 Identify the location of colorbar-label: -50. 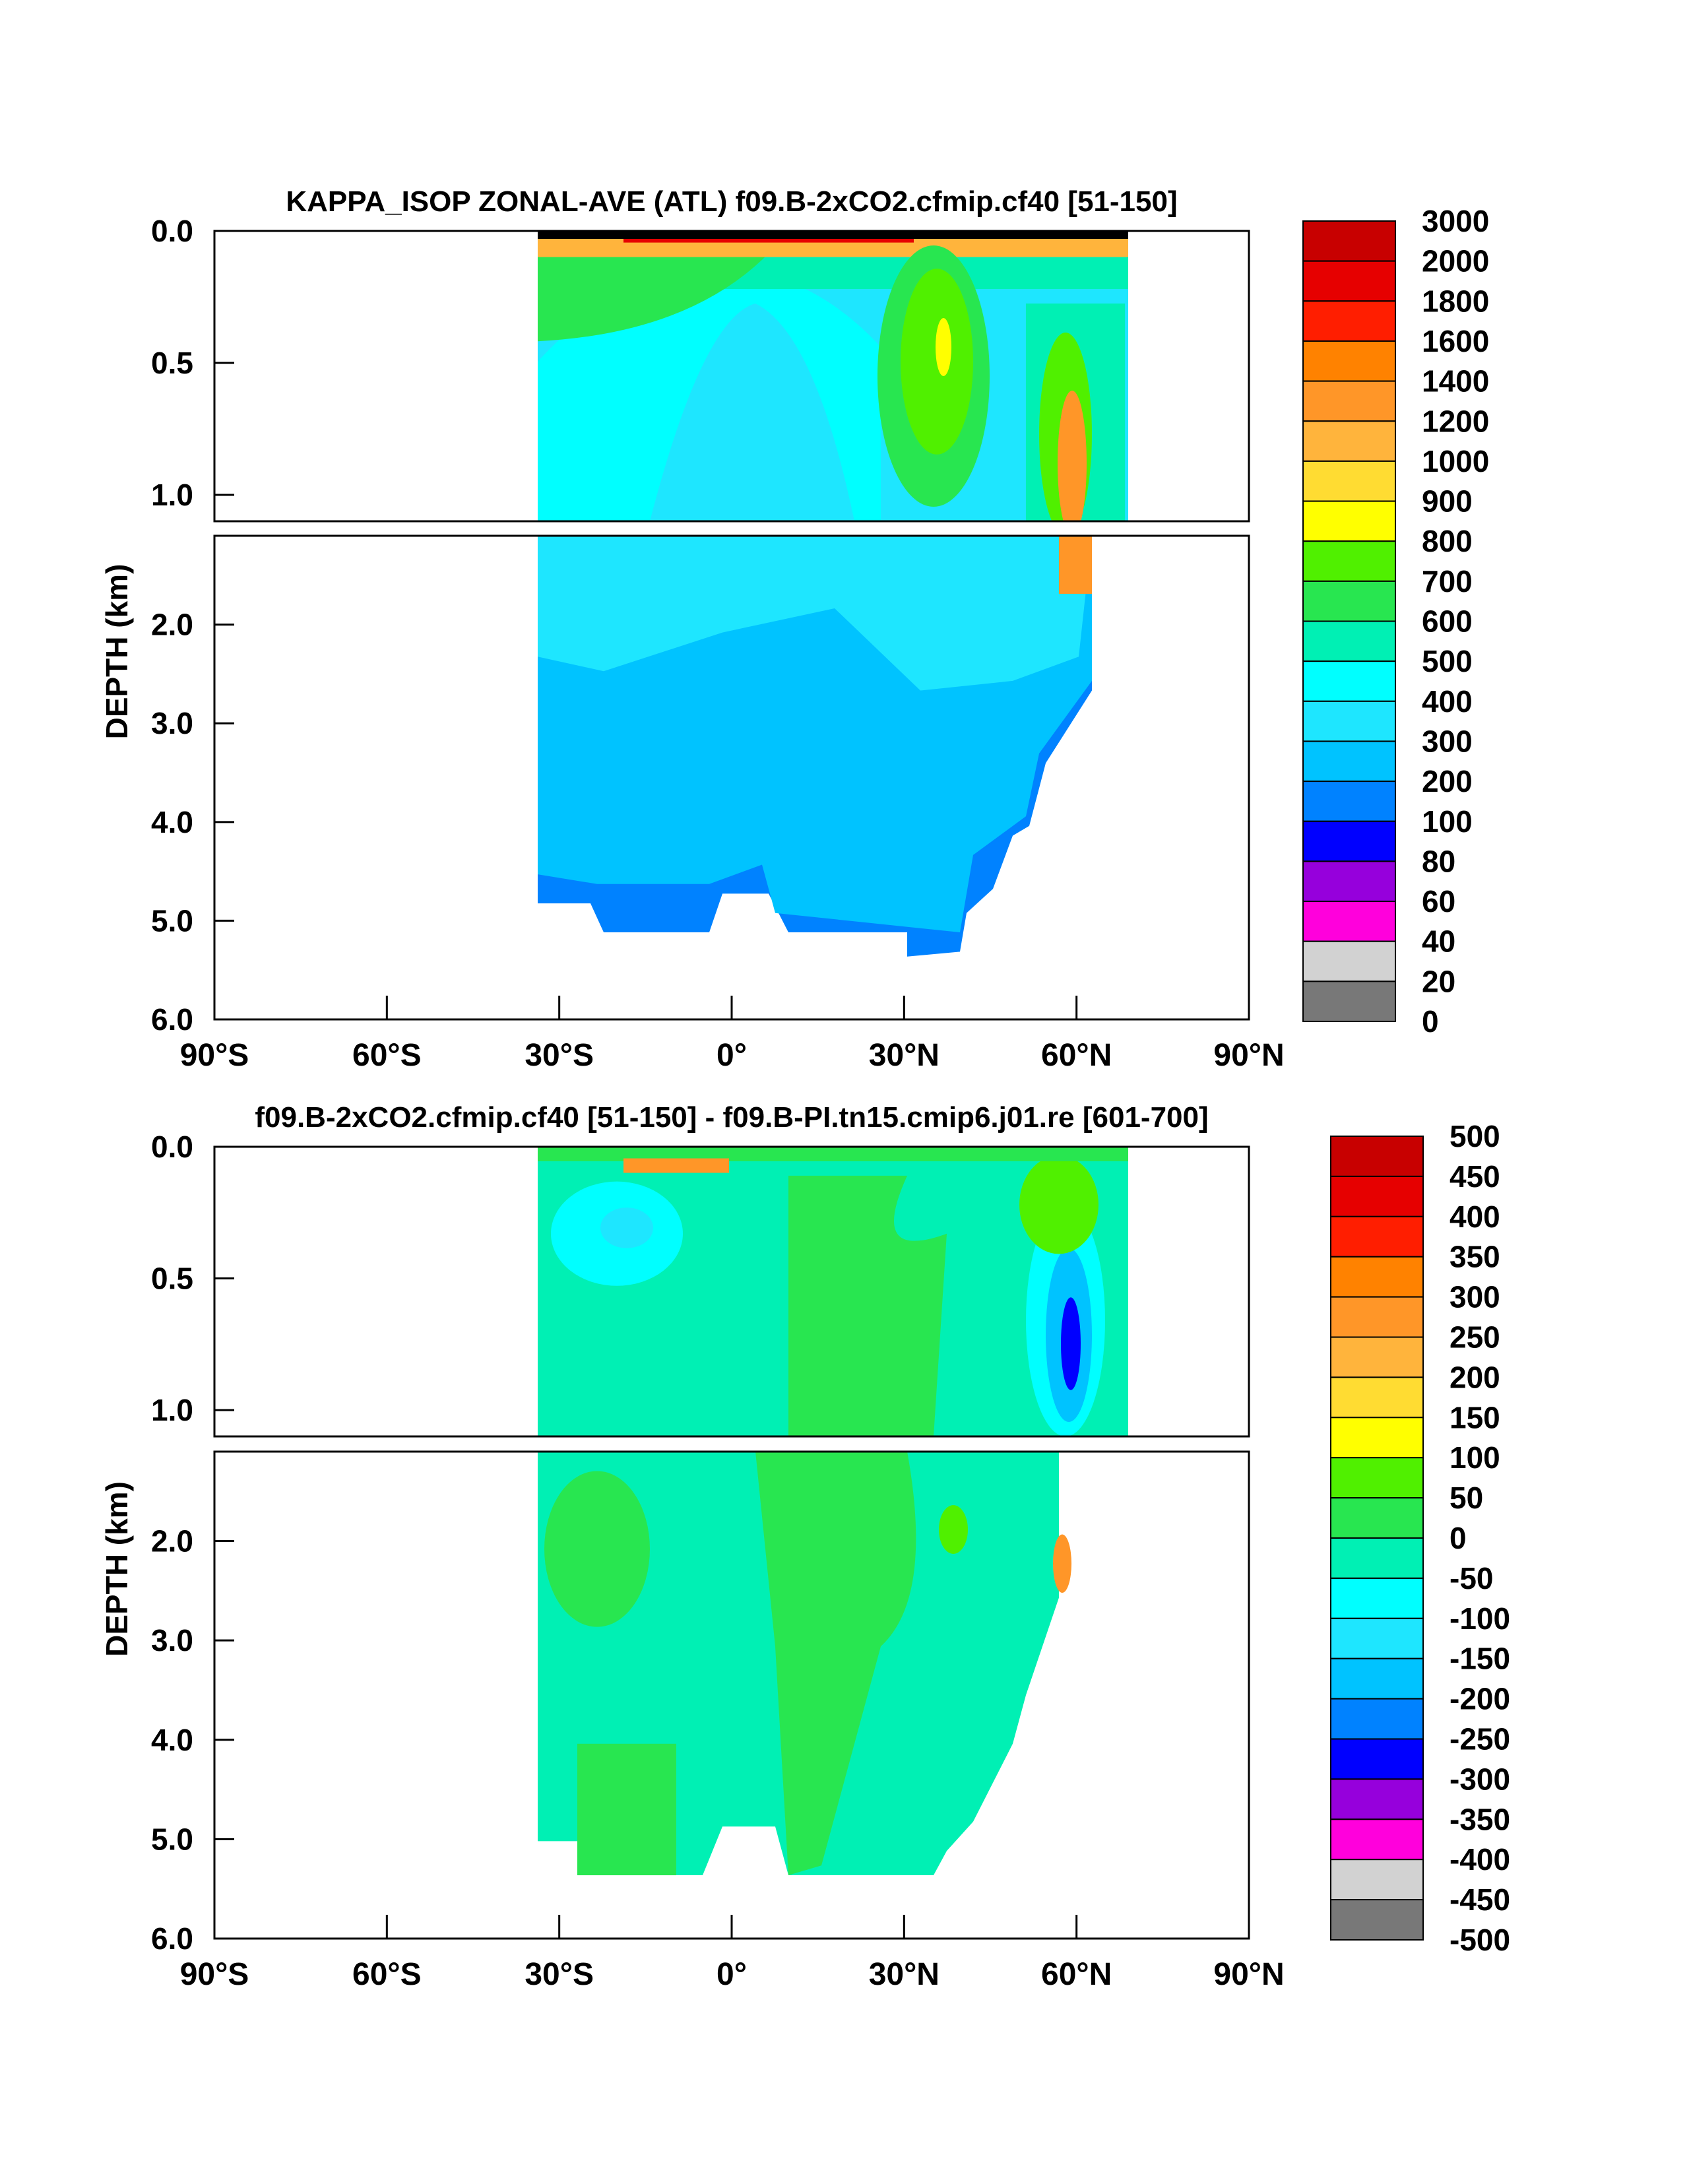
(1471, 1578).